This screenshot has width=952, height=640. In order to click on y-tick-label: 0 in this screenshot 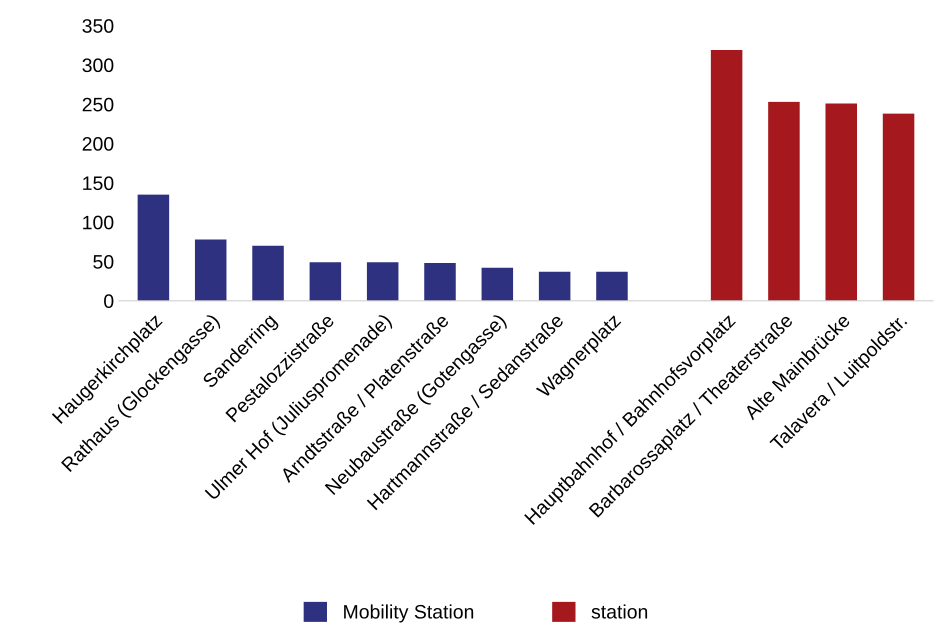, I will do `click(109, 301)`.